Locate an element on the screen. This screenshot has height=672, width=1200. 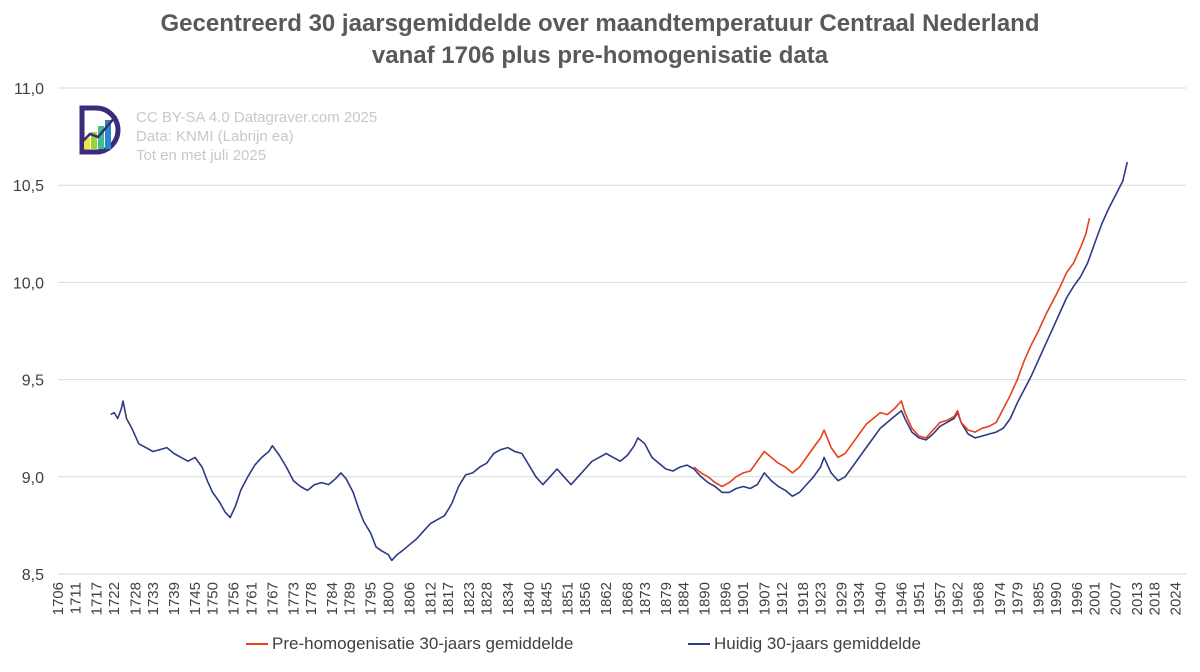
x-tick-label: 1745 is located at coordinates (195, 598).